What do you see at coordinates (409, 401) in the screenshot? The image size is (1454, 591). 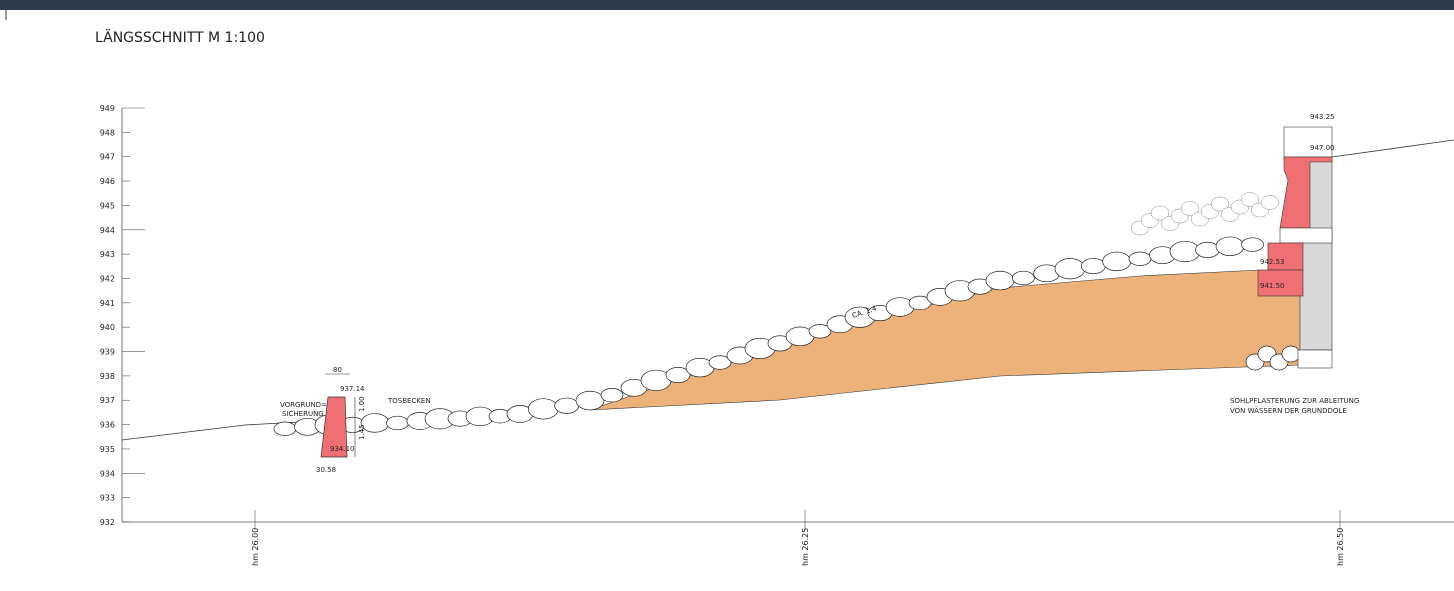 I see `annotation: TOSBECKEN` at bounding box center [409, 401].